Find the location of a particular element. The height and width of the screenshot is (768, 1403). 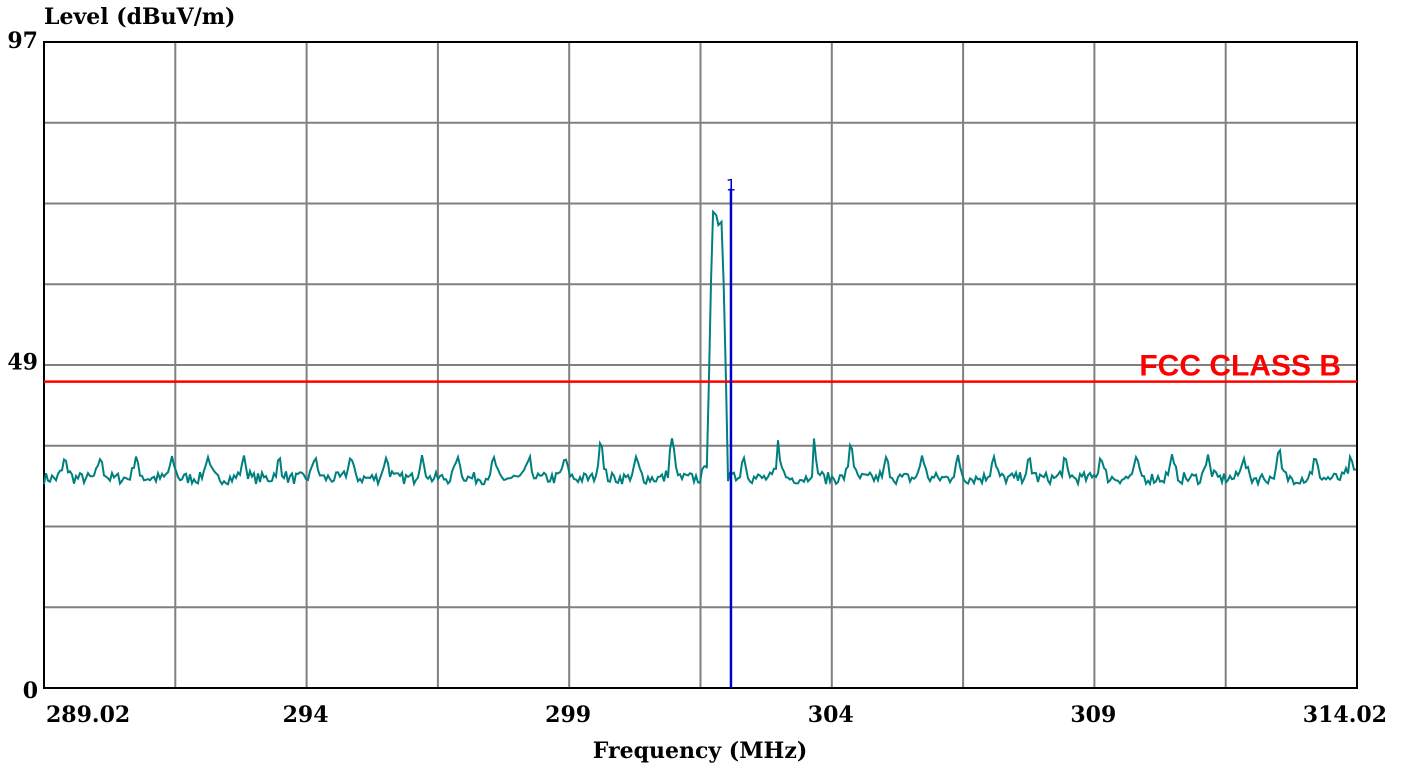

x-tick-label: 309 is located at coordinates (1093, 715).